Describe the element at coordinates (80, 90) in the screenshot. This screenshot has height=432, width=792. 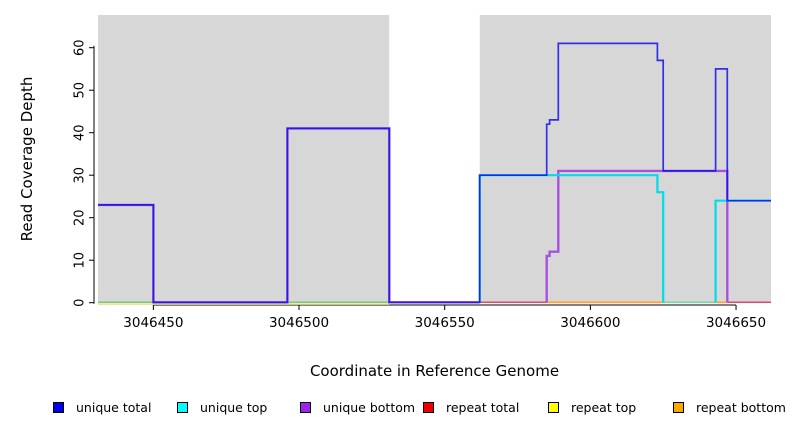
I see `y-tick-label: 50` at that location.